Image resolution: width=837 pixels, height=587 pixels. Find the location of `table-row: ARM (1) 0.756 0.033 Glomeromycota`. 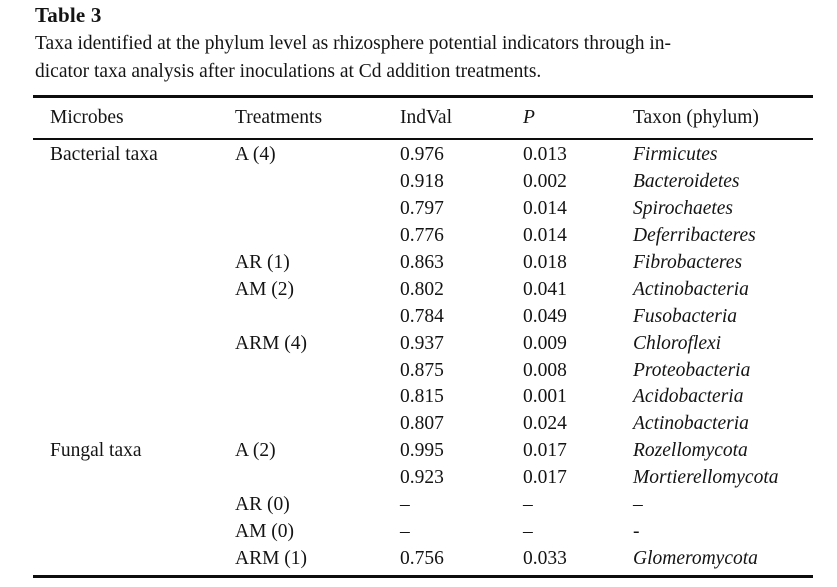

table-row: ARM (1) 0.756 0.033 Glomeromycota is located at coordinates (423, 558).